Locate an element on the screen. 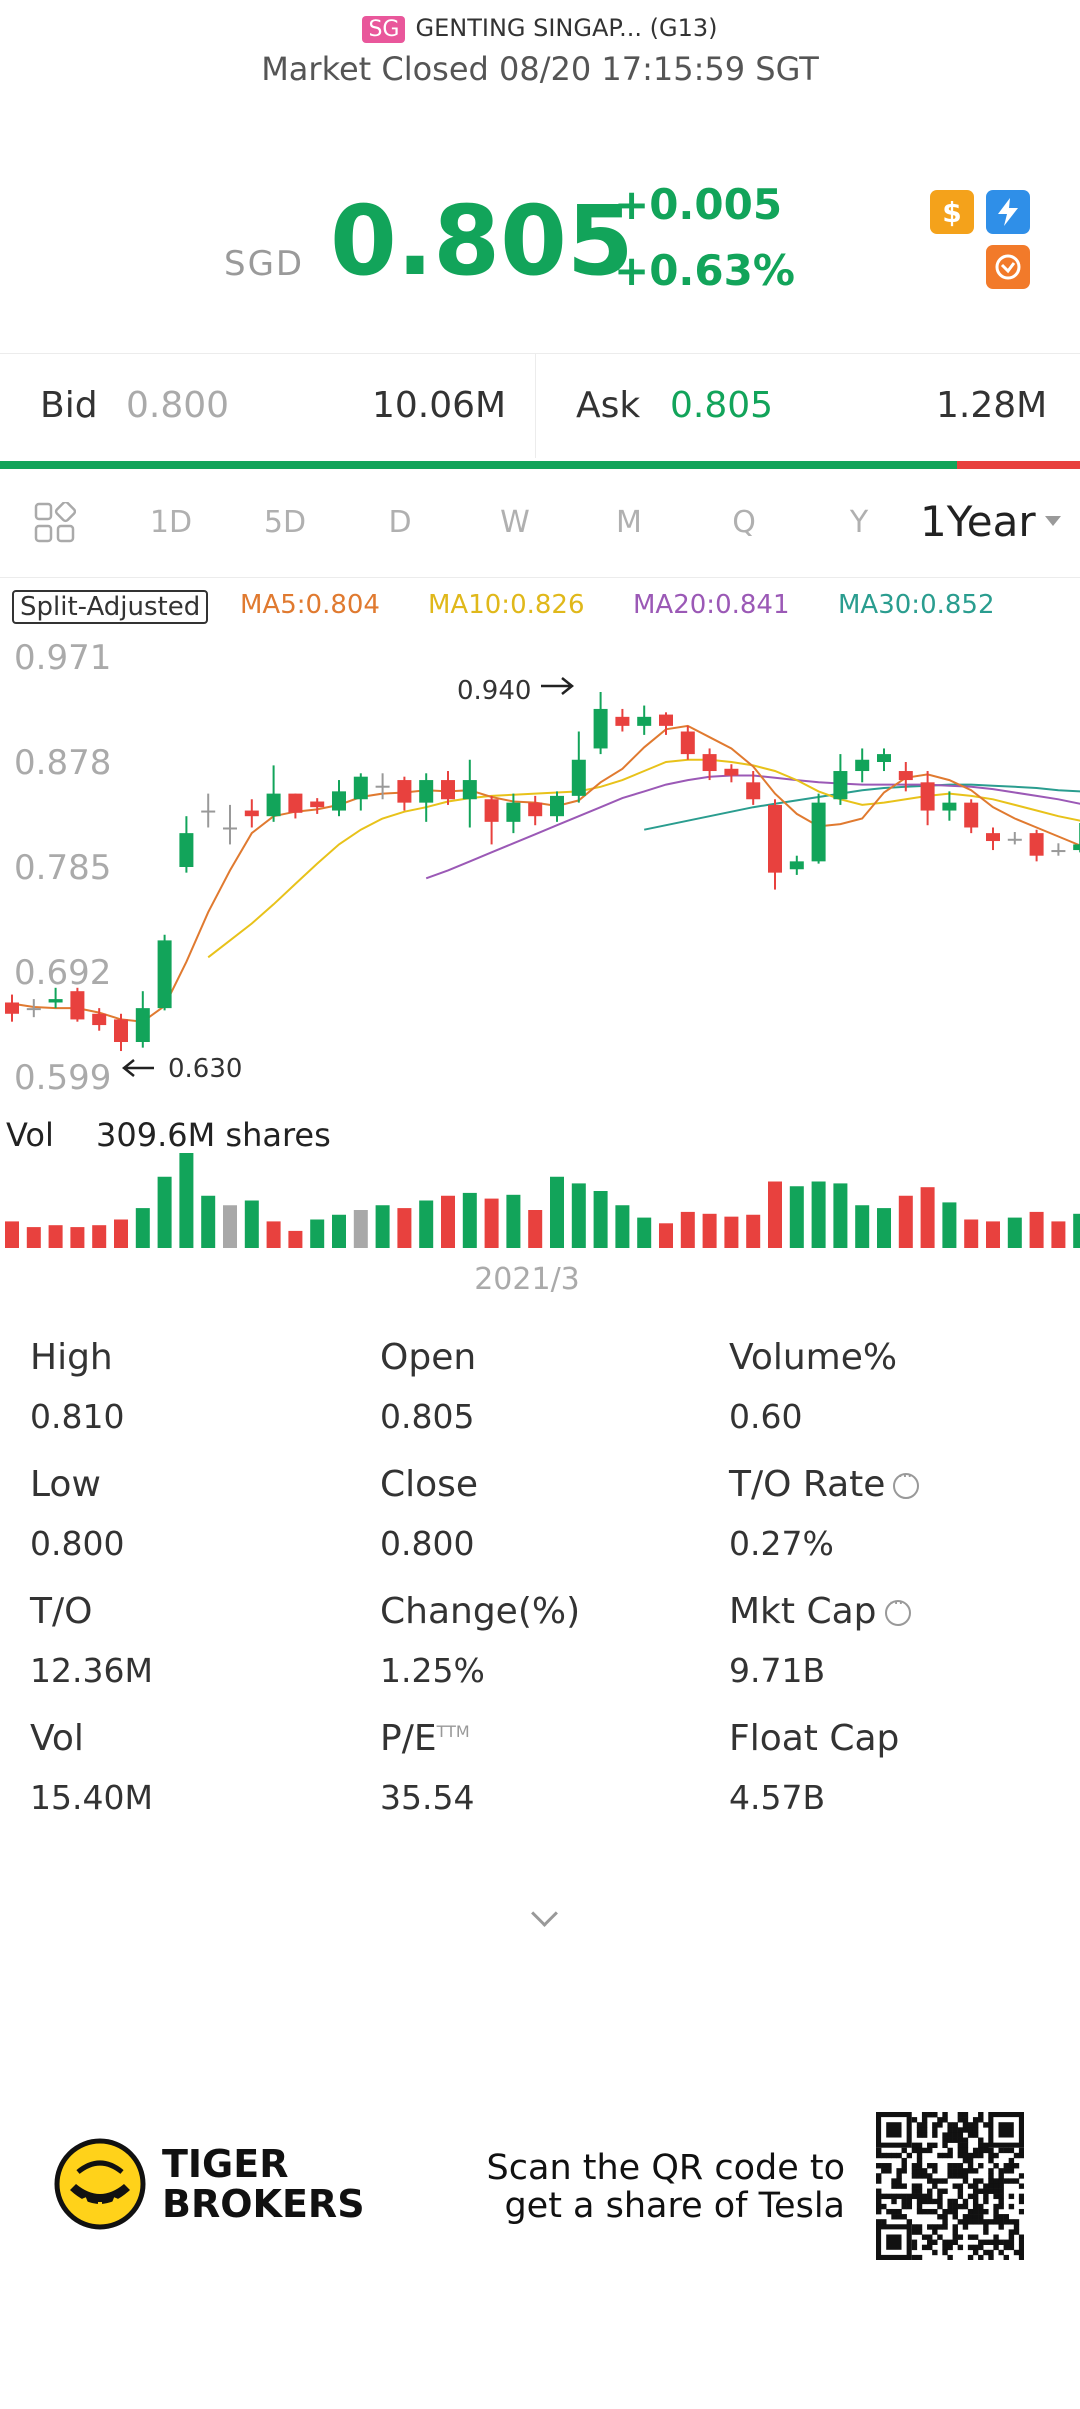 This screenshot has width=1080, height=2409. x-axis-date: 2021/3 is located at coordinates (527, 1279).